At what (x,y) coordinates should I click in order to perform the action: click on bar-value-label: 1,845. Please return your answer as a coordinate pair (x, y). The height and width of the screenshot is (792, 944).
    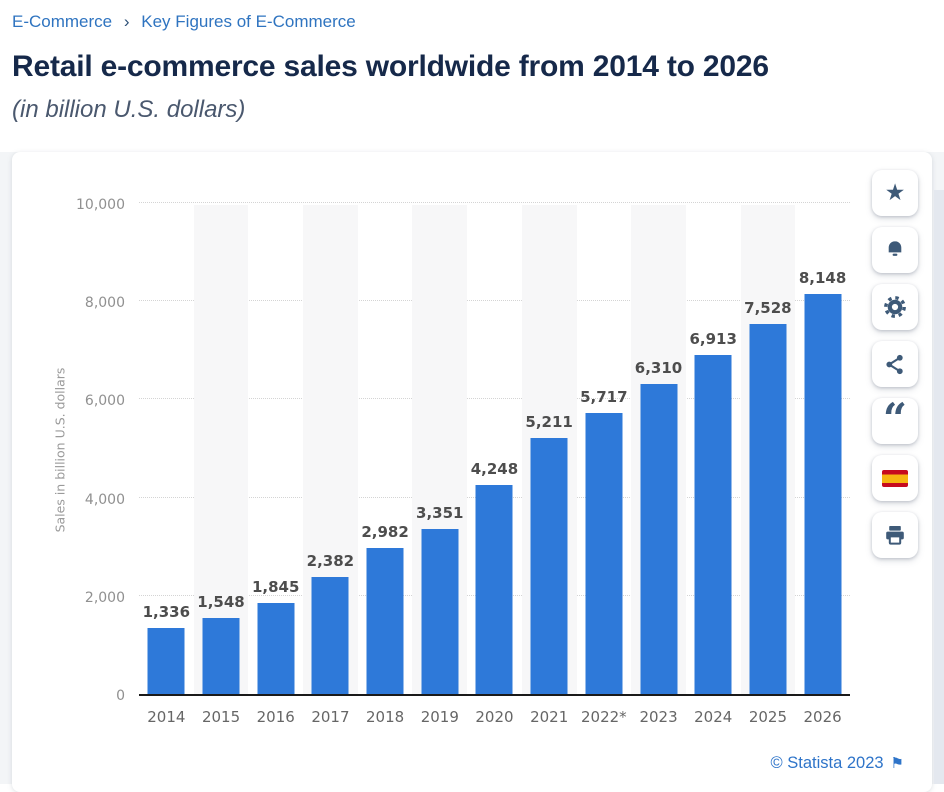
    Looking at the image, I should click on (275, 587).